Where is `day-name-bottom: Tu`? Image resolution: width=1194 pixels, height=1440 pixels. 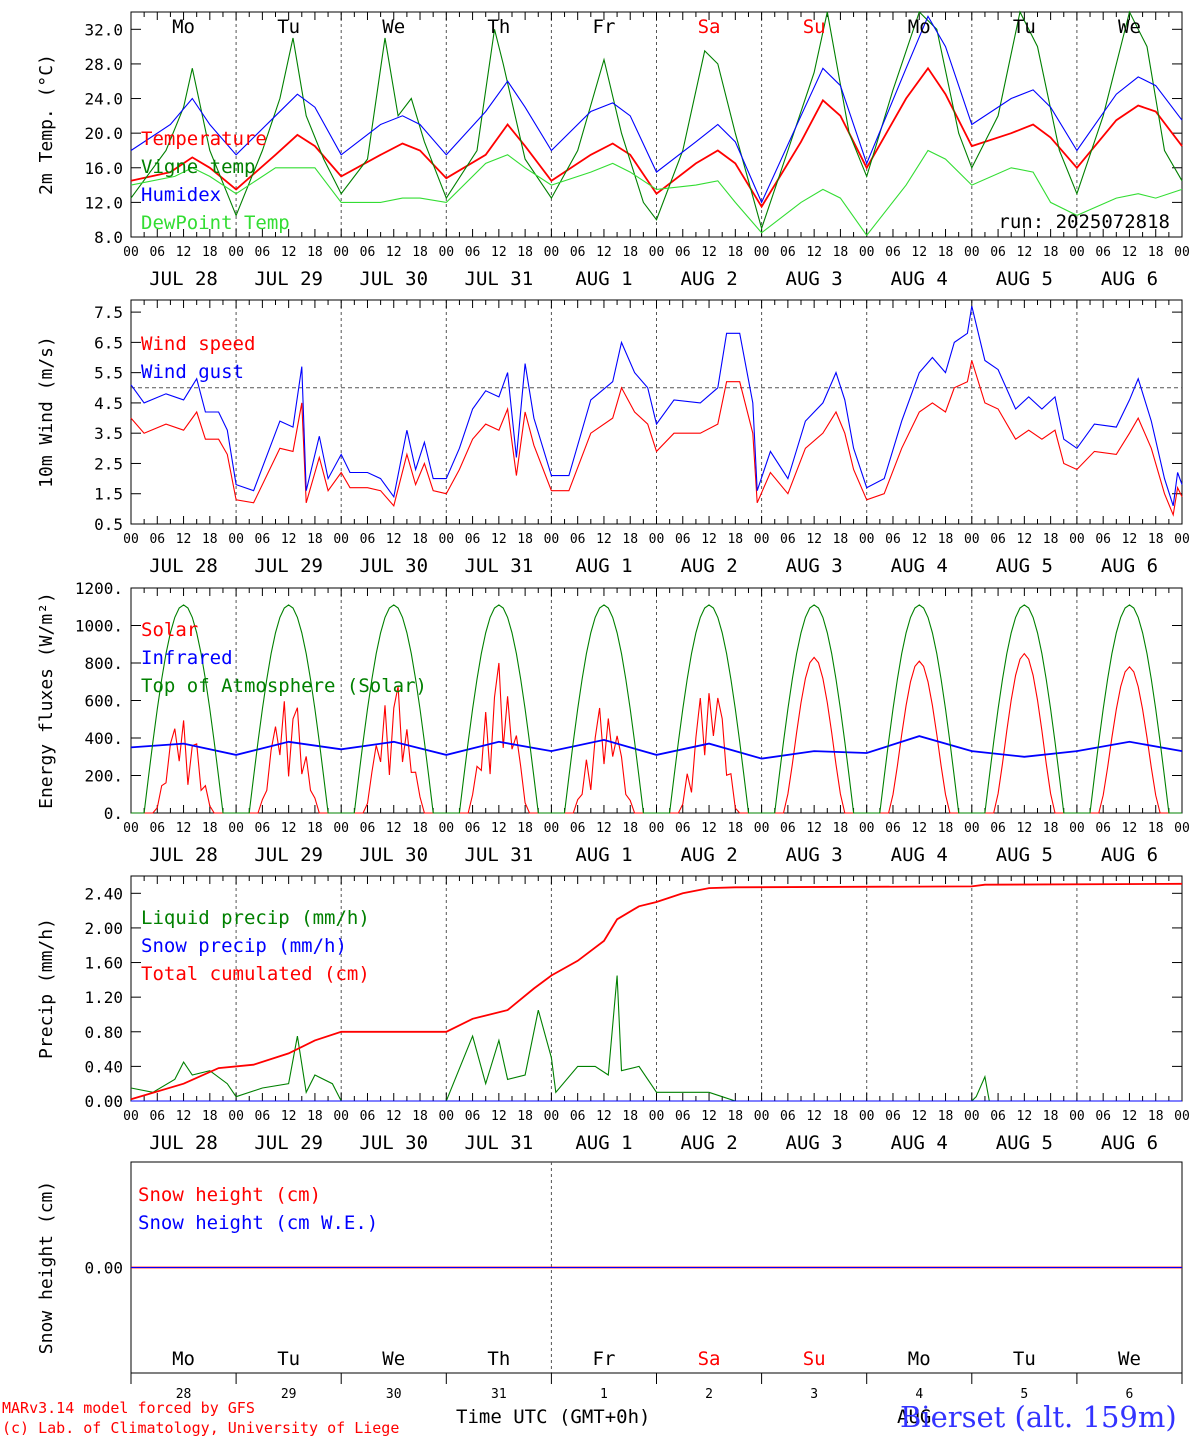 day-name-bottom: Tu is located at coordinates (1024, 1359).